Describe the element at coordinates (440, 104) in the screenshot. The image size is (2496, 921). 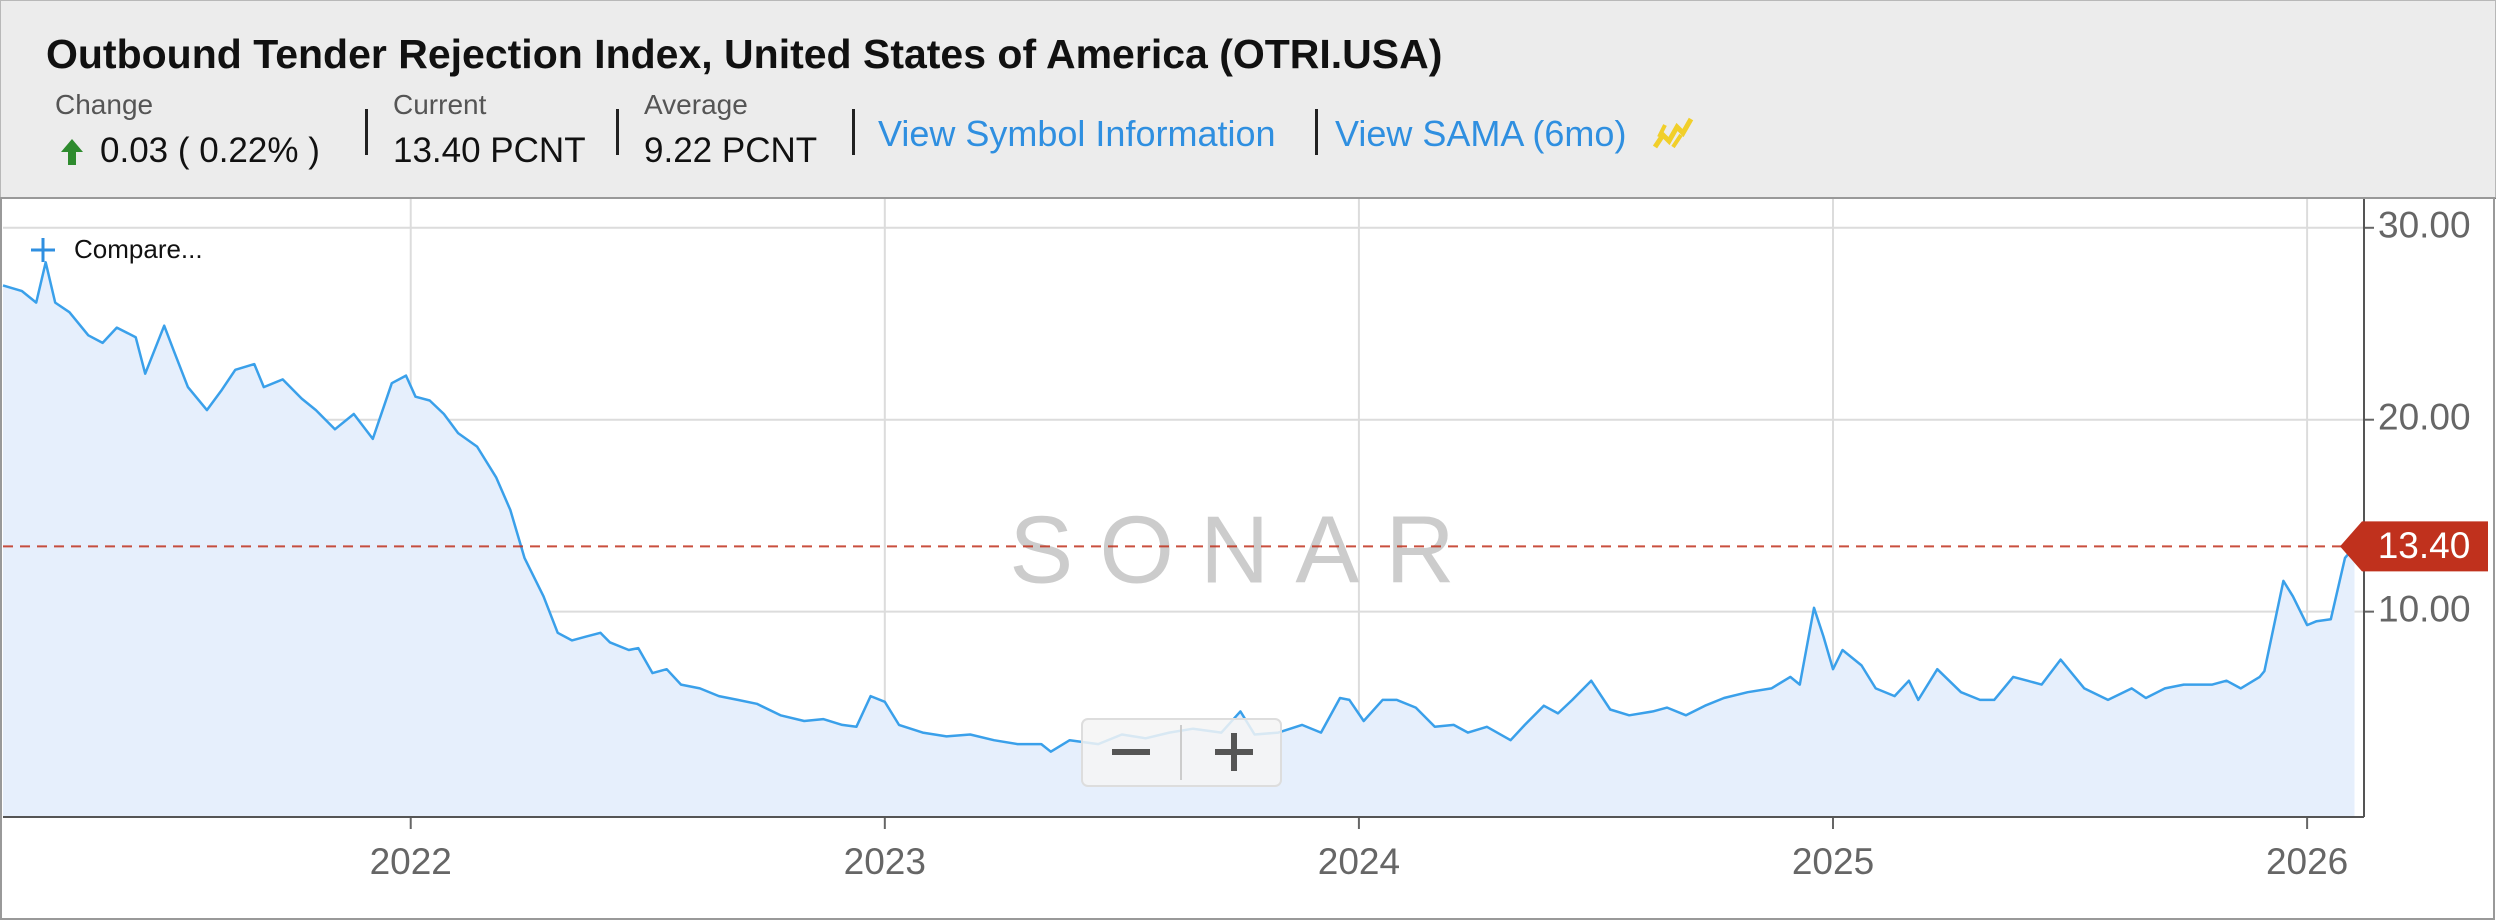
I see `current-label: Current` at that location.